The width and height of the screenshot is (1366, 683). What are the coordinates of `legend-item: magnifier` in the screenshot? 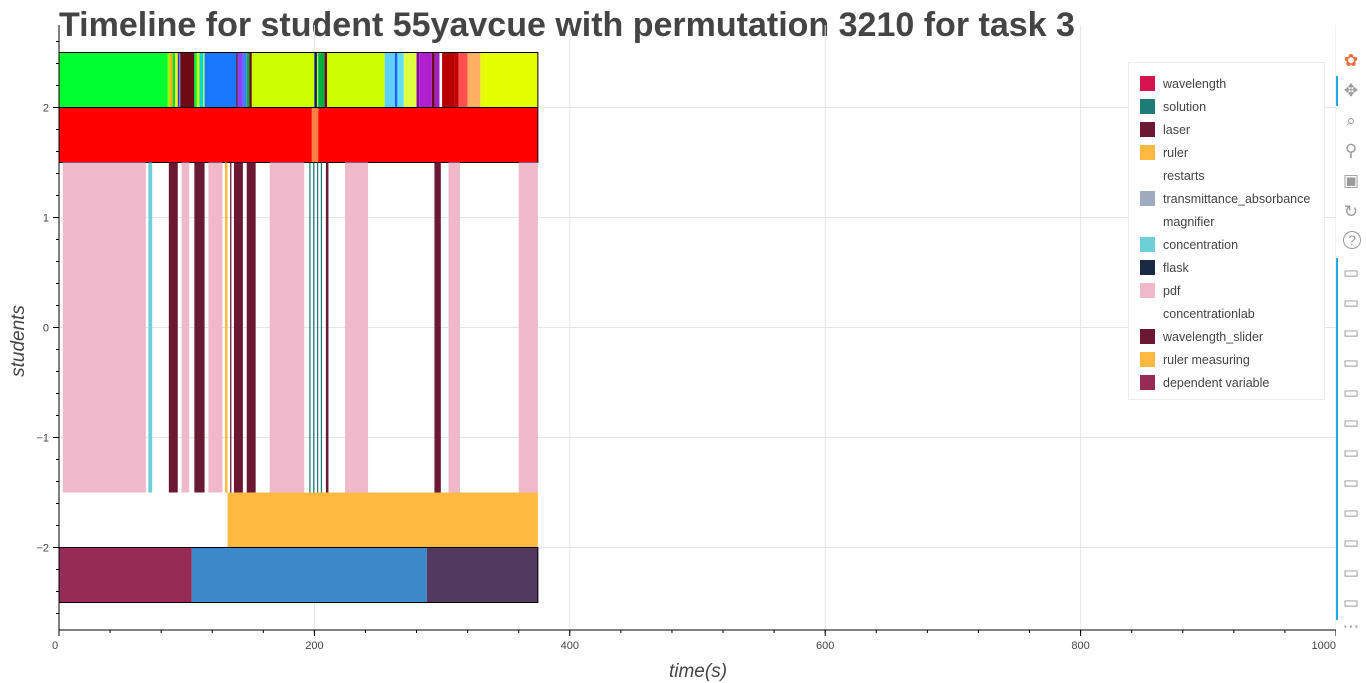 It's located at (1232, 221).